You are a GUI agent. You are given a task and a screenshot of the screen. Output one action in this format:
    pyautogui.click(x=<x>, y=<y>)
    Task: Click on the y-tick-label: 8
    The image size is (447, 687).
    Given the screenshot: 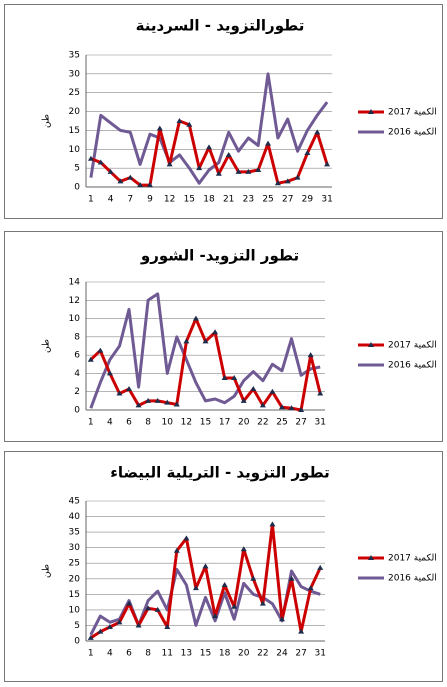 What is the action you would take?
    pyautogui.click(x=77, y=337)
    